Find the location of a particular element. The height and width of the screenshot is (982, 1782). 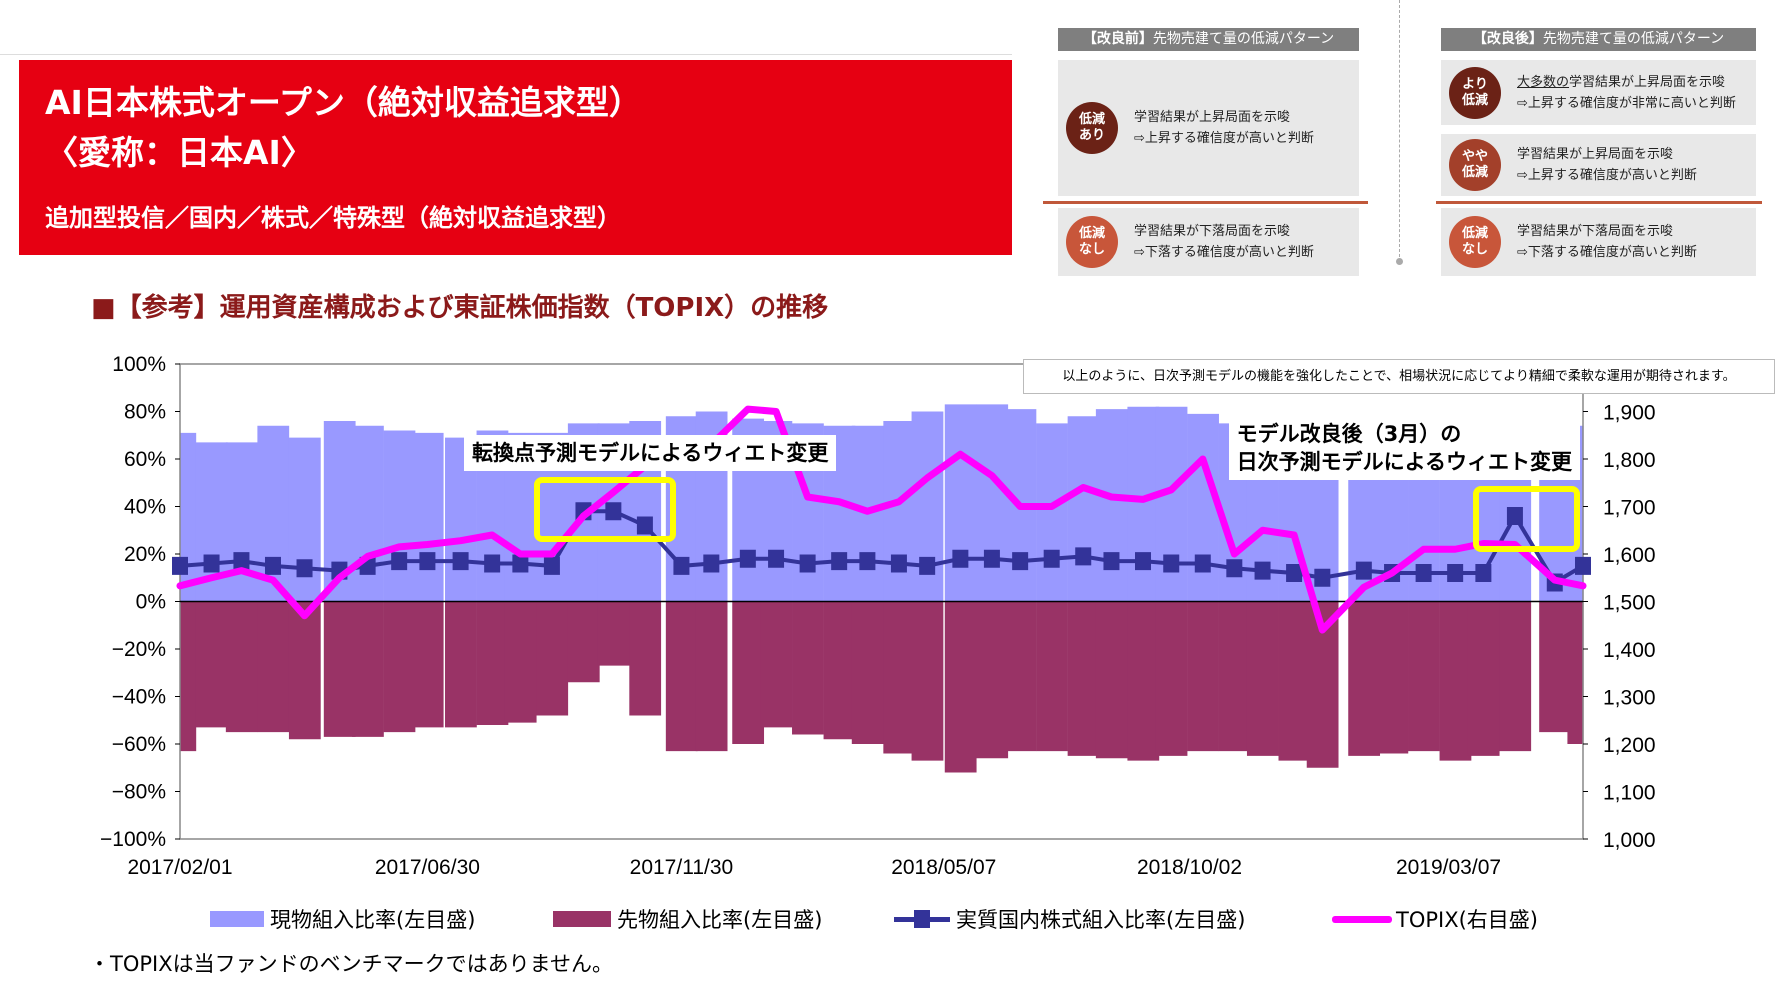

pattern-row: より 低減 大多数の学習結果が上昇局面を示唆 ⇨上昇する確信度が非常に高いと判断 is located at coordinates (1598, 92).